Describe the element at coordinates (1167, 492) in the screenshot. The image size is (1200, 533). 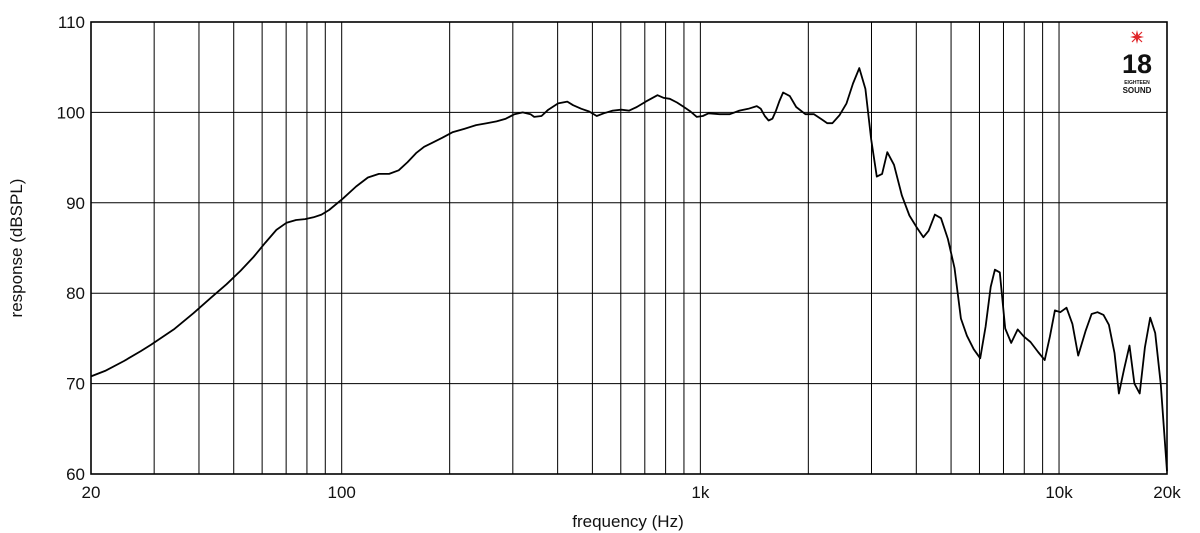
I see `x-tick-label: 20k` at that location.